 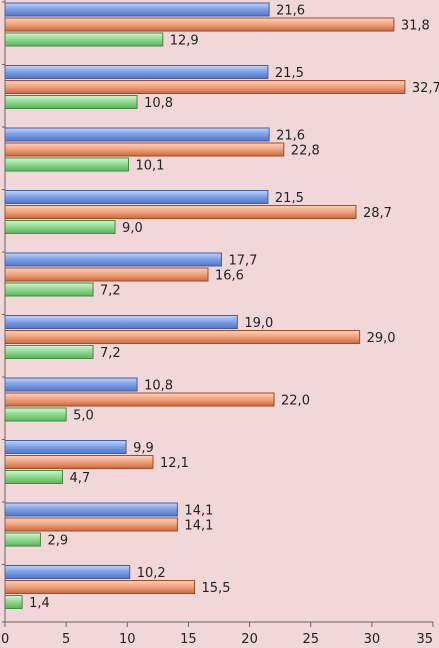 I want to click on x-tick-label: 10, so click(x=127, y=639).